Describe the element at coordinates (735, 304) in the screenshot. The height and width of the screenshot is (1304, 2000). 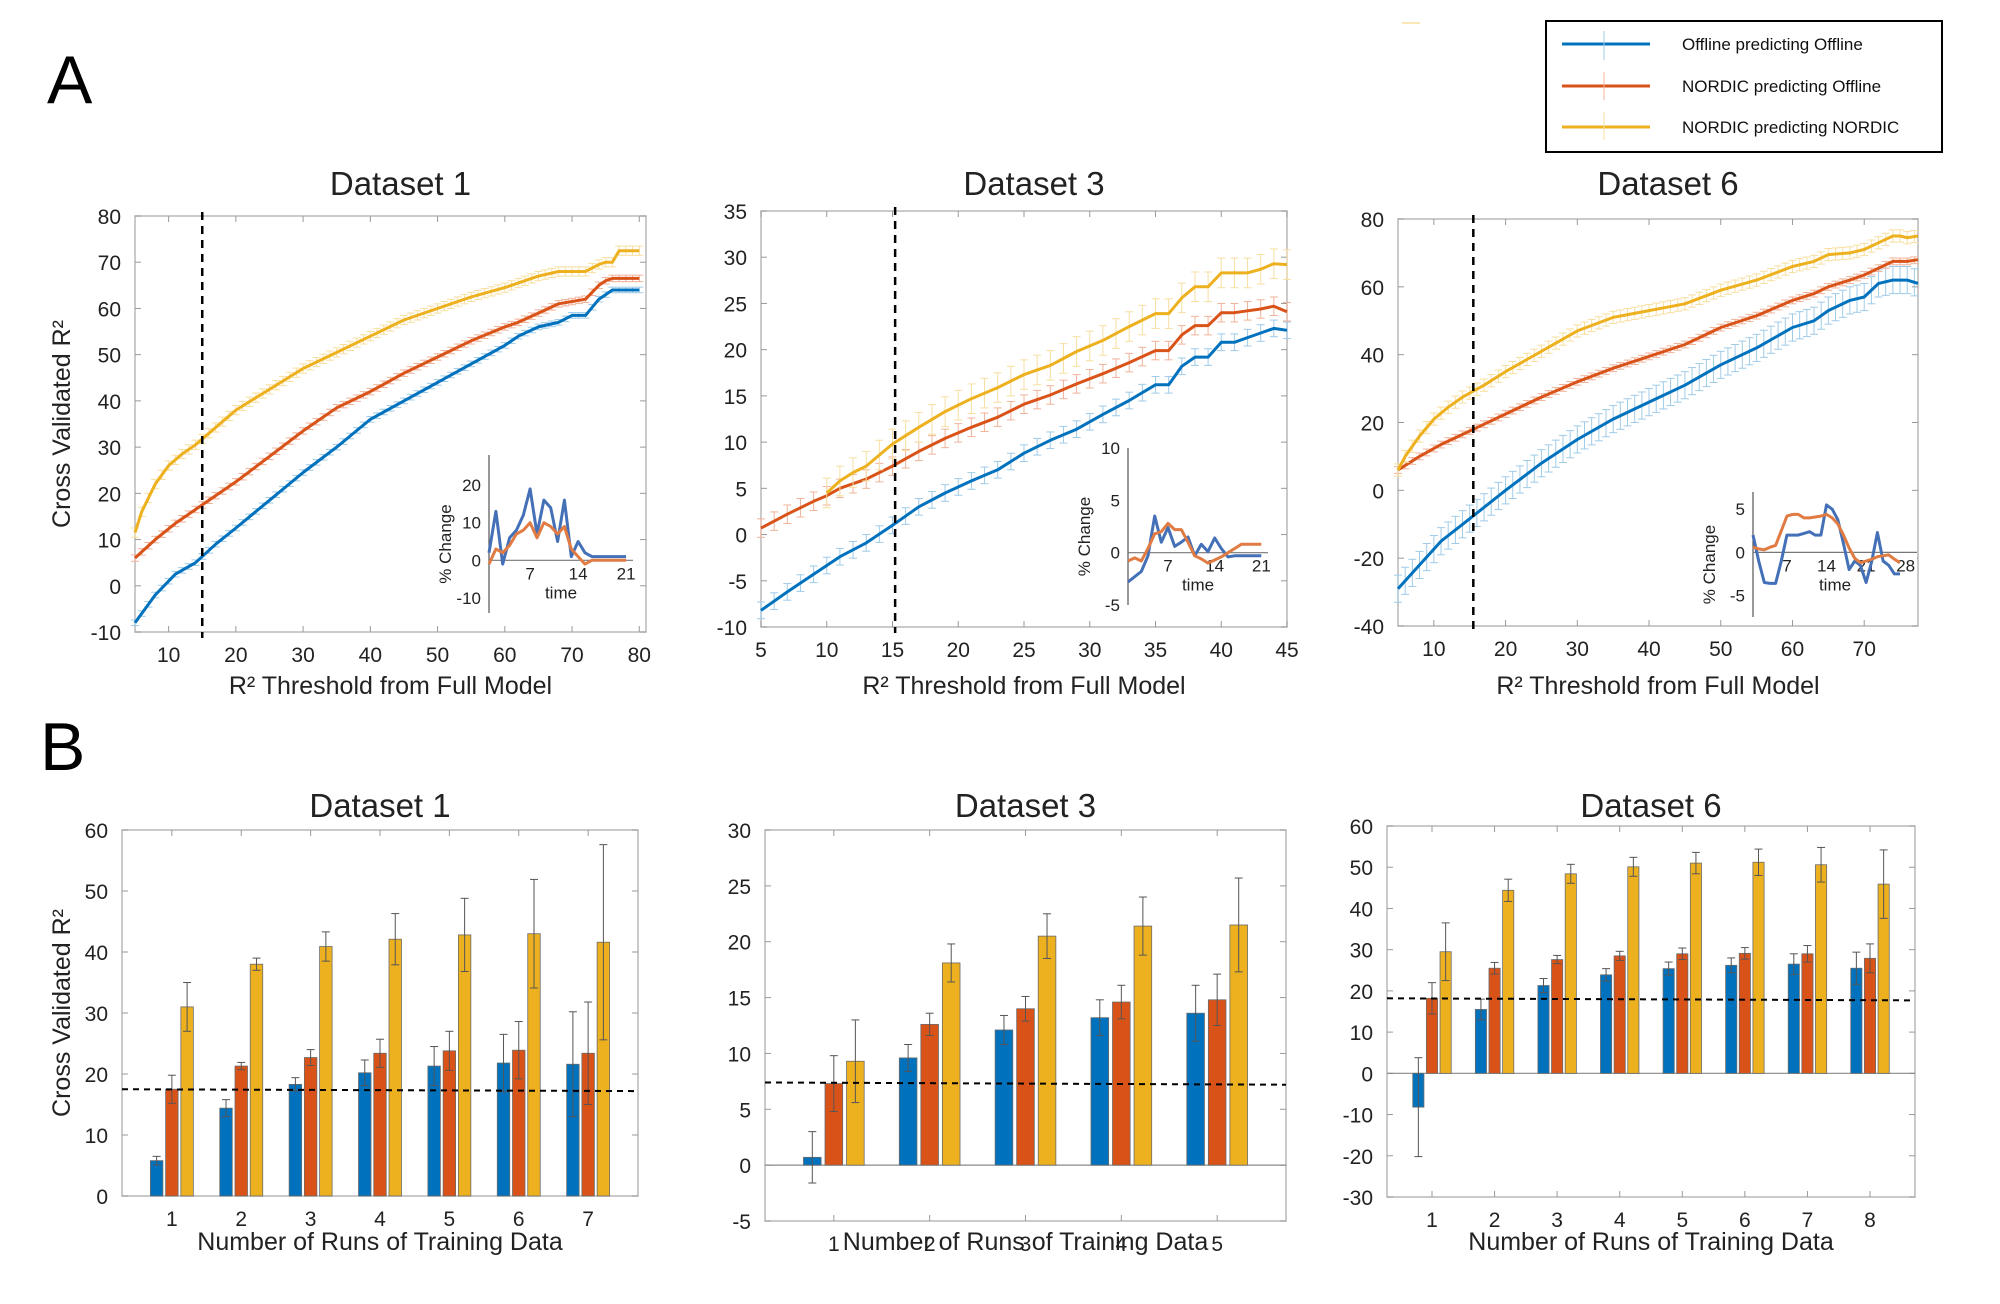
I see `y-tick-label: 25` at that location.